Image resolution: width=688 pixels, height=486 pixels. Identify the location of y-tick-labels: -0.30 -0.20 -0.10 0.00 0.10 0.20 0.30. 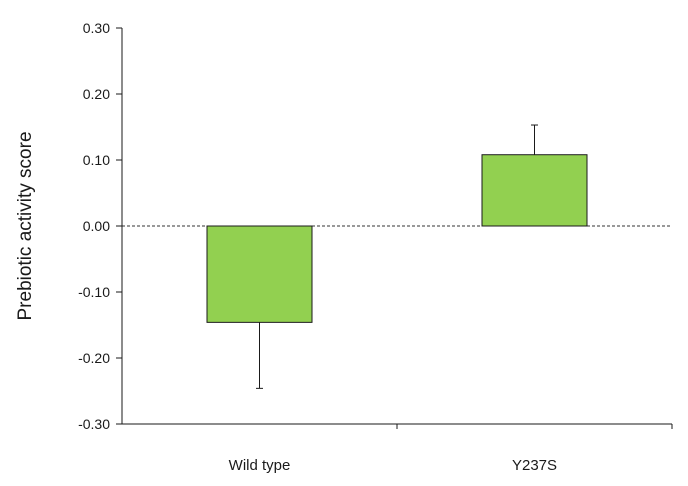
(94, 226).